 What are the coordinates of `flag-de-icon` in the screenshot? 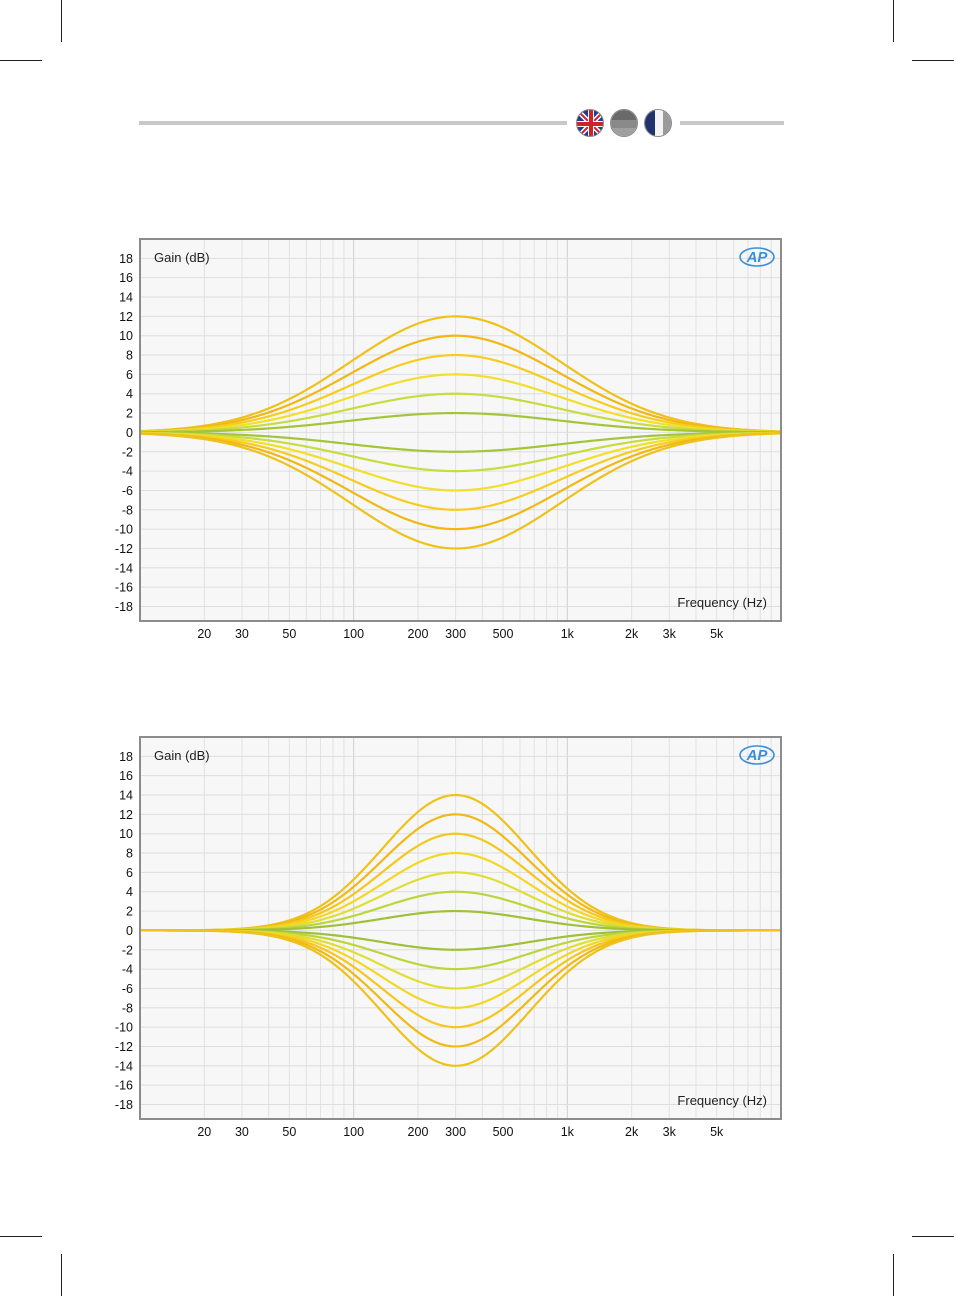 It's located at (624, 123).